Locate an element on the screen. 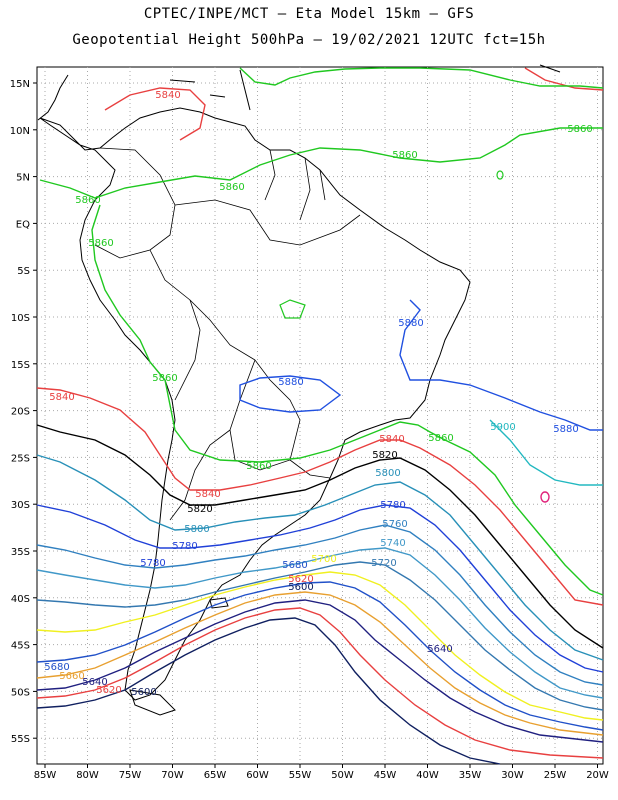 The height and width of the screenshot is (800, 618). longitude-label: 25W is located at coordinates (555, 775).